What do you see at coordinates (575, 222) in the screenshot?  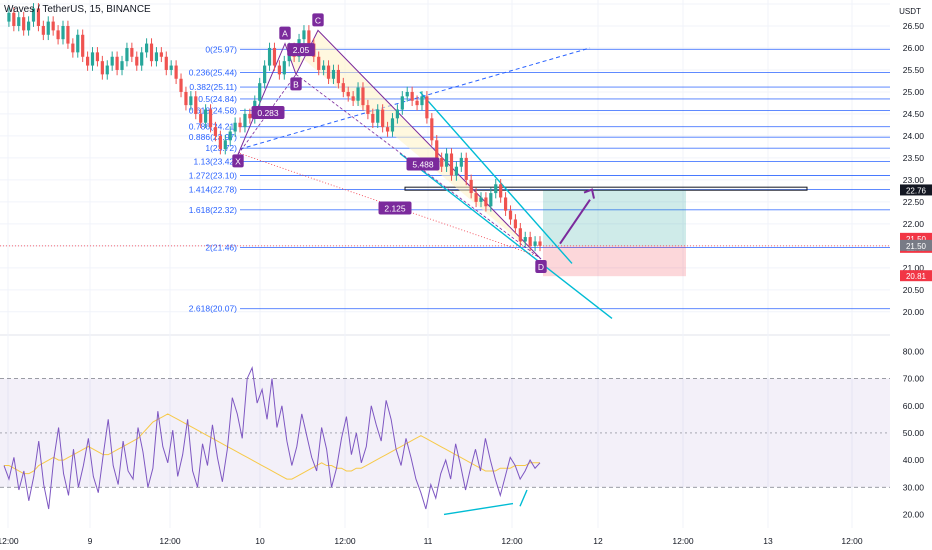 I see `projection-arrow` at bounding box center [575, 222].